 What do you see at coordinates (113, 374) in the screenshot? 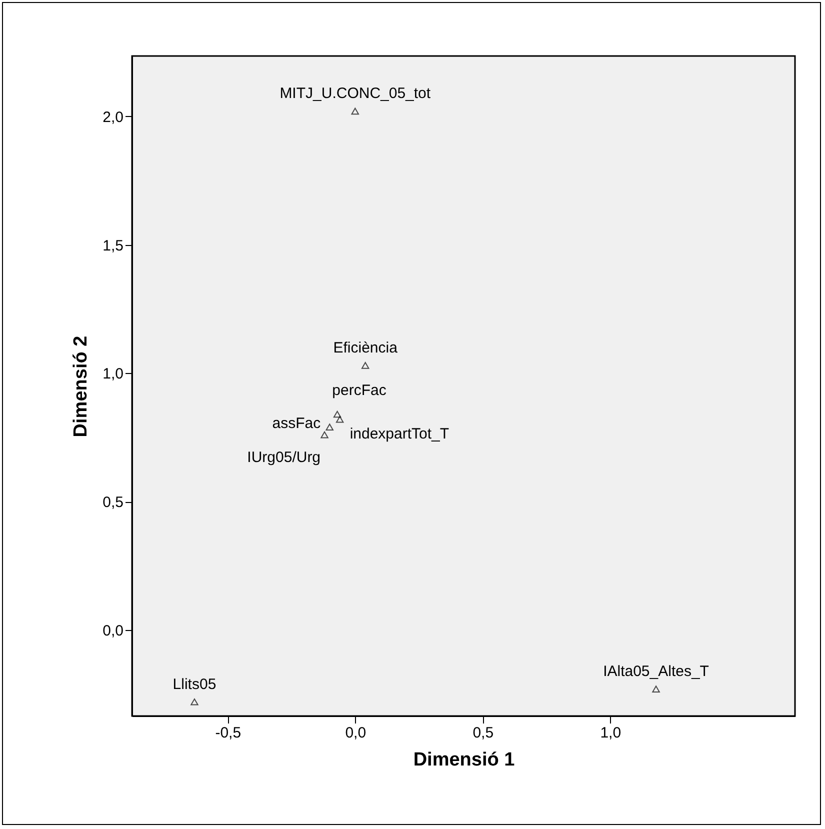
I see `y-tick-label: 1,0` at bounding box center [113, 374].